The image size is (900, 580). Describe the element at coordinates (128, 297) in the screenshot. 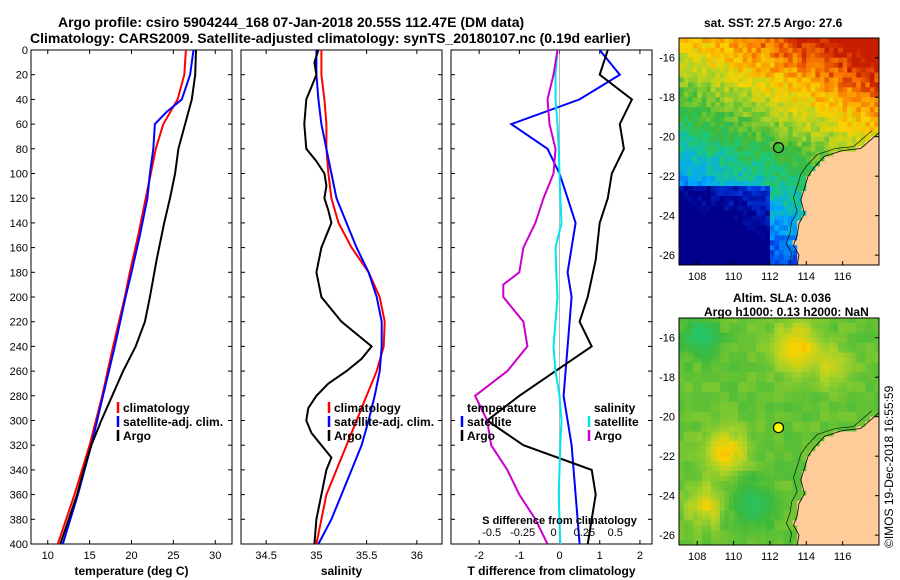

I see `series-line-satellite-adj-clim-` at that location.